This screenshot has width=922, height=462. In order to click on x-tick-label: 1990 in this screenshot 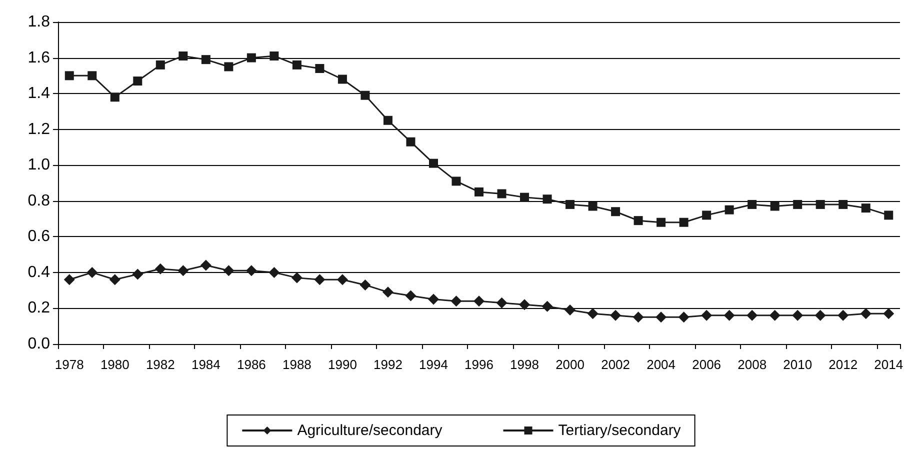, I will do `click(342, 364)`.